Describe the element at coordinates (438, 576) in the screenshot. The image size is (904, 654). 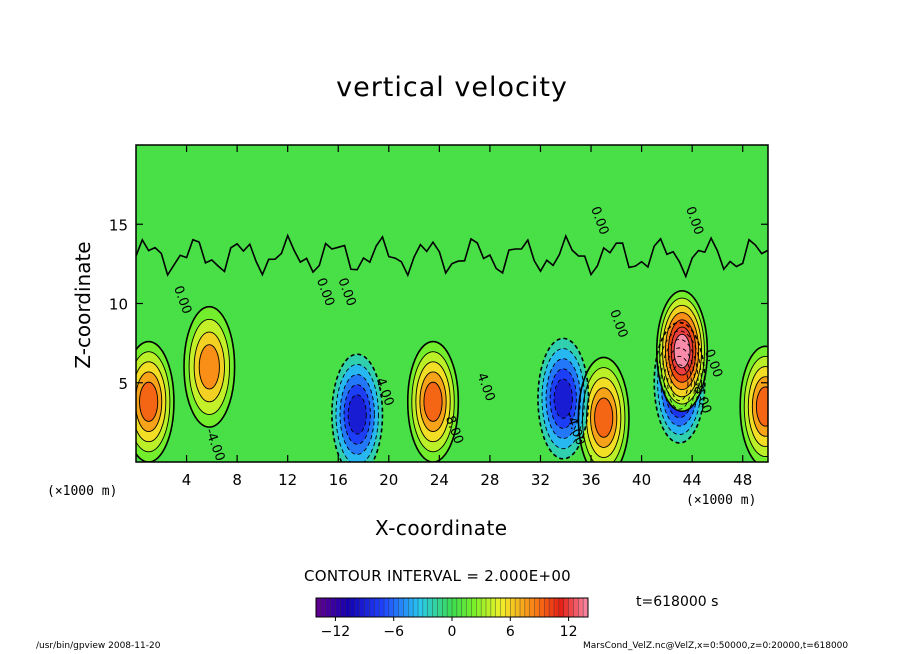
I see `contour-interval-label: CONTOUR INTERVAL = 2.000E+00` at that location.